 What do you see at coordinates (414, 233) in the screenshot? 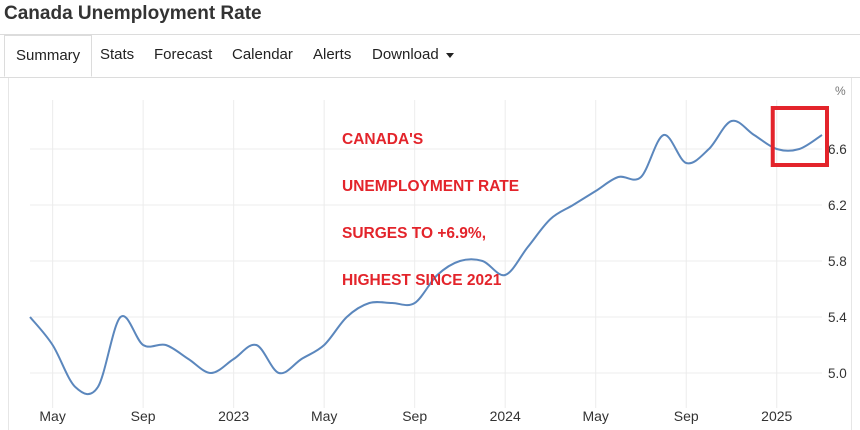
I see `annotation-line-3: SURGES TO +6.9%,` at bounding box center [414, 233].